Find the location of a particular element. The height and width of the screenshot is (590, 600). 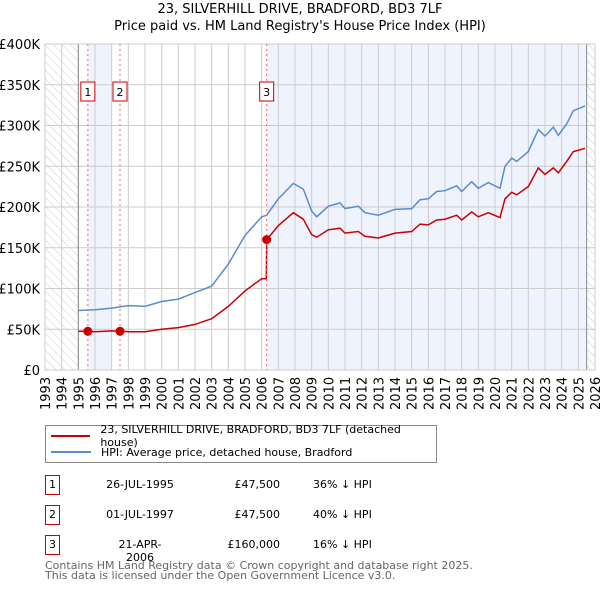

x-tick-label: 2004 is located at coordinates (229, 393).